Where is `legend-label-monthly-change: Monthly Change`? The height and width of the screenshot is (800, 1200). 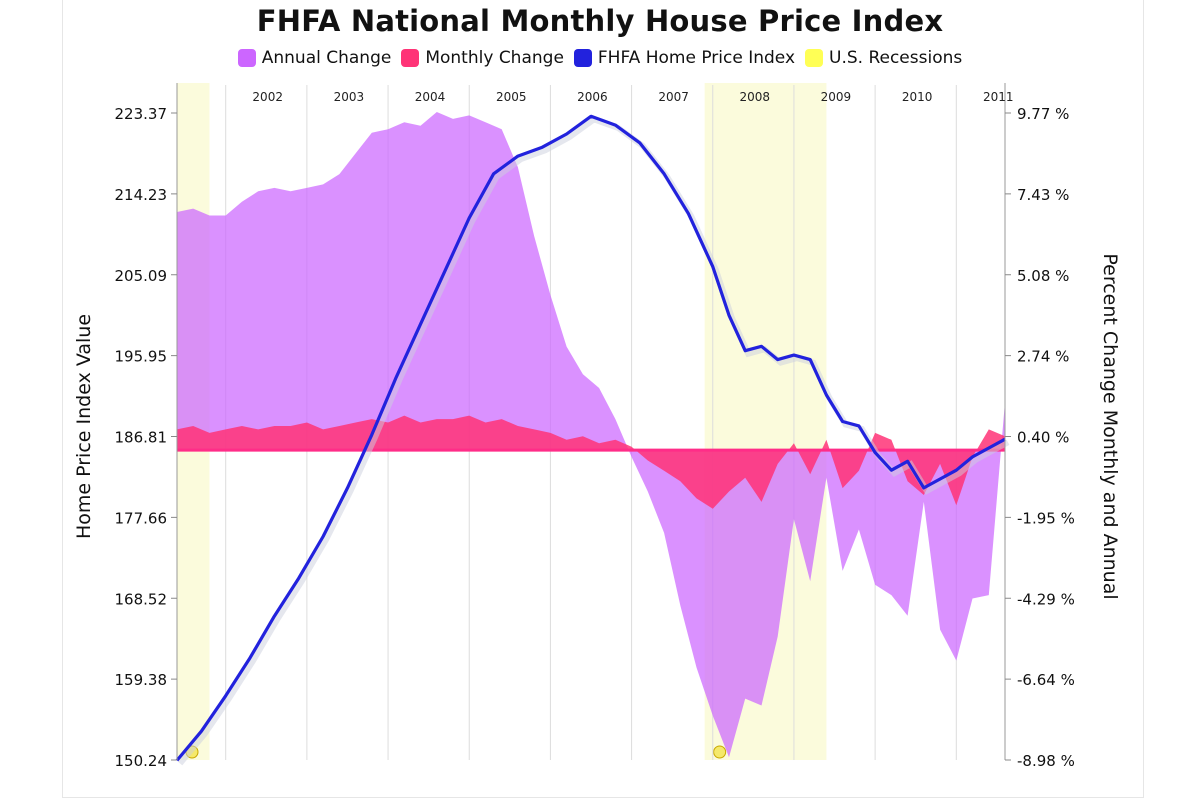 legend-label-monthly-change: Monthly Change is located at coordinates (494, 58).